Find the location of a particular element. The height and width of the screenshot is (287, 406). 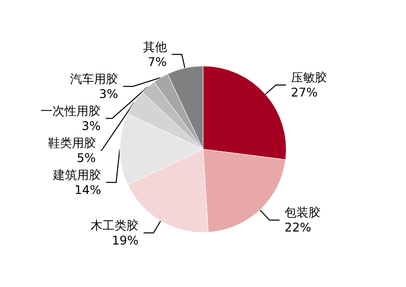

slice-label: 汽车用胶 is located at coordinates (94, 79).